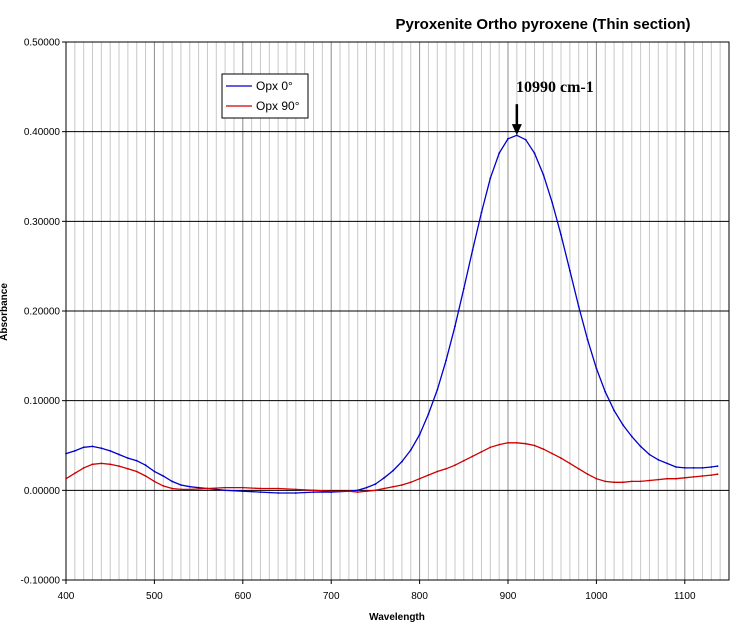 This screenshot has width=730, height=630. I want to click on x-tick-label: 400, so click(66, 596).